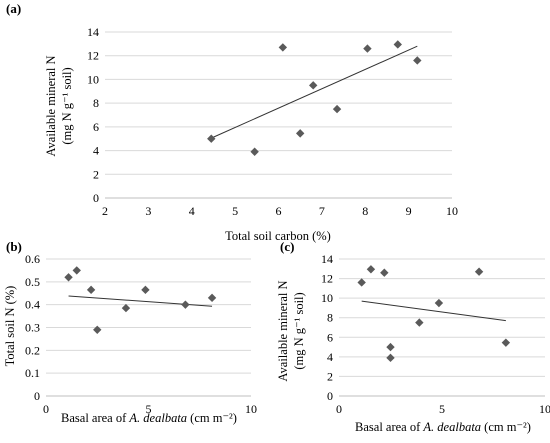 Image resolution: width=550 pixels, height=443 pixels. Describe the element at coordinates (105, 211) in the screenshot. I see `x-tick-label-a: 2` at that location.